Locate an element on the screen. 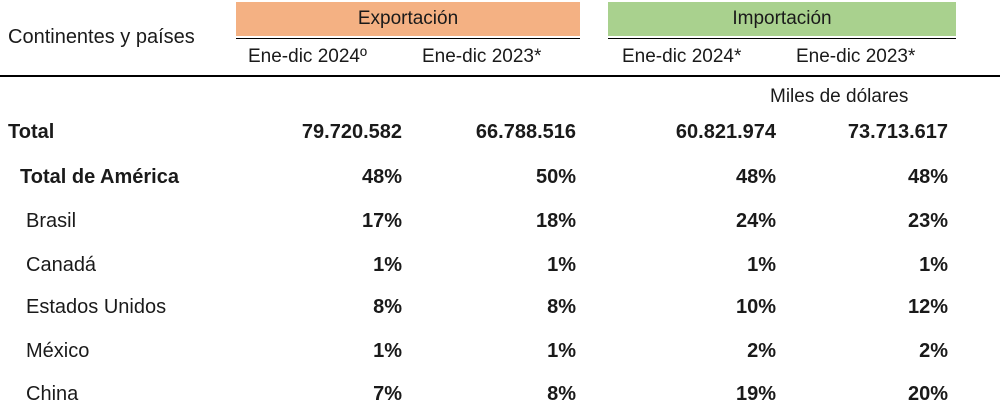 The width and height of the screenshot is (1000, 411). import-col-2024: Ene-dic 2024* is located at coordinates (682, 56).